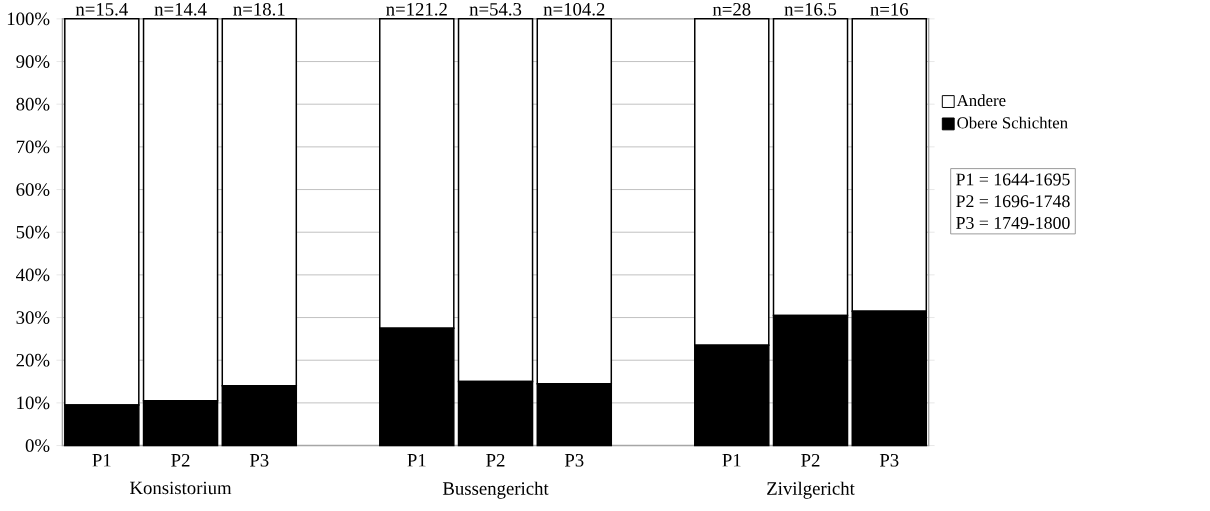 The width and height of the screenshot is (1210, 511). I want to click on text: n=121.2, so click(416, 9).